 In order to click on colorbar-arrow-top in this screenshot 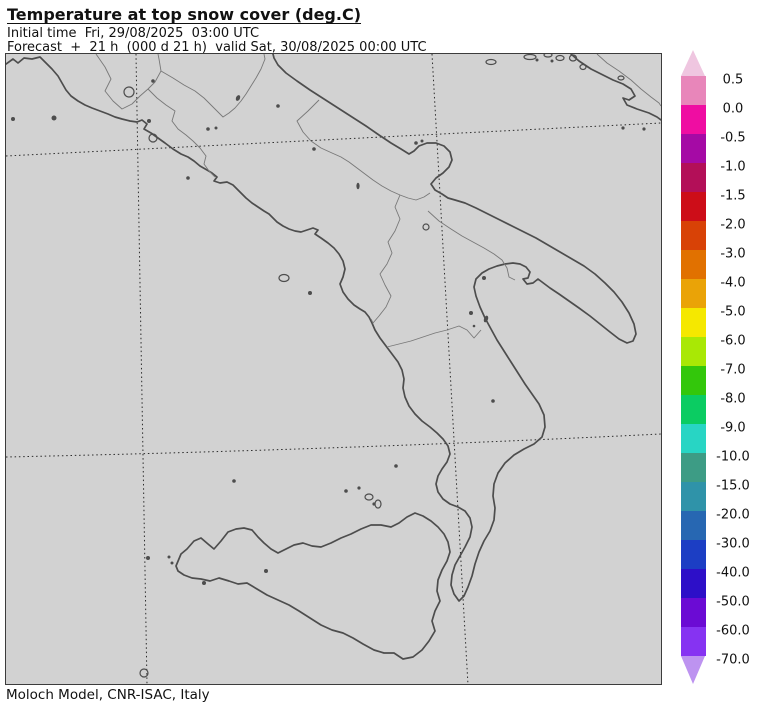, I will do `click(693, 63)`.